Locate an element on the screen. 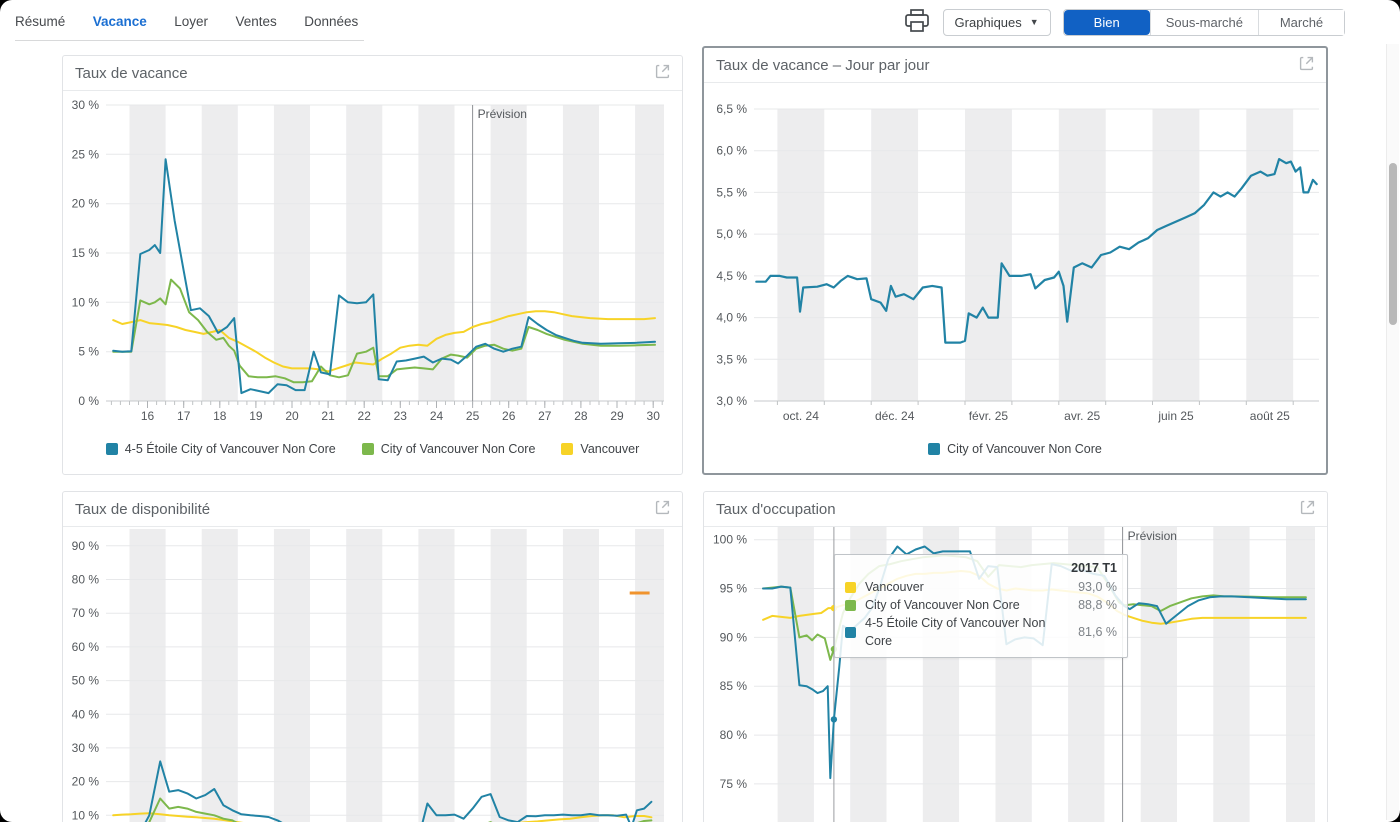 The height and width of the screenshot is (822, 1400). svg-text: 90 % is located at coordinates (86, 546).